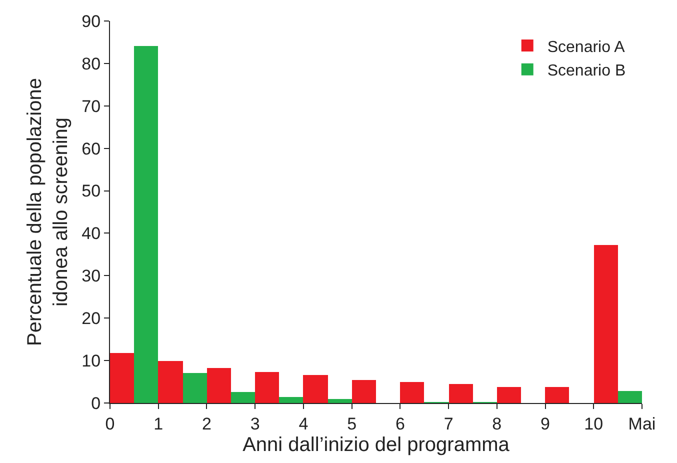 The width and height of the screenshot is (677, 463). What do you see at coordinates (91, 191) in the screenshot?
I see `y-tick-label: 50` at bounding box center [91, 191].